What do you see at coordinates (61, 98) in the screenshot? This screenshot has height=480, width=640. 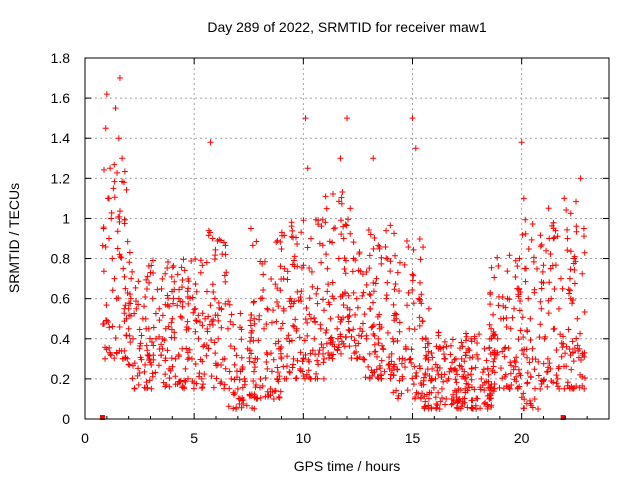 I see `y-tick-label: 1.6` at bounding box center [61, 98].